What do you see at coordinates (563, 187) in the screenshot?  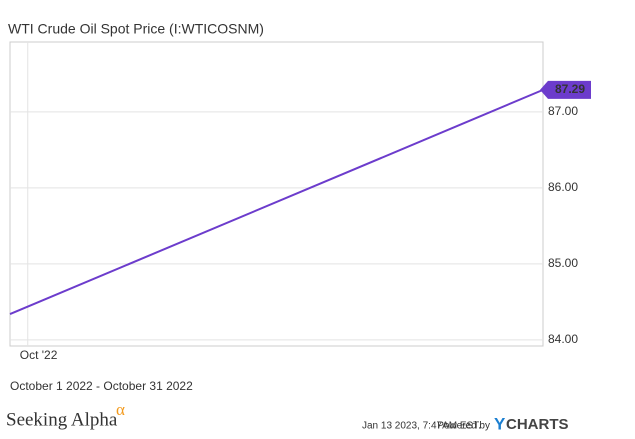 I see `y-tick-label: 86.00` at bounding box center [563, 187].